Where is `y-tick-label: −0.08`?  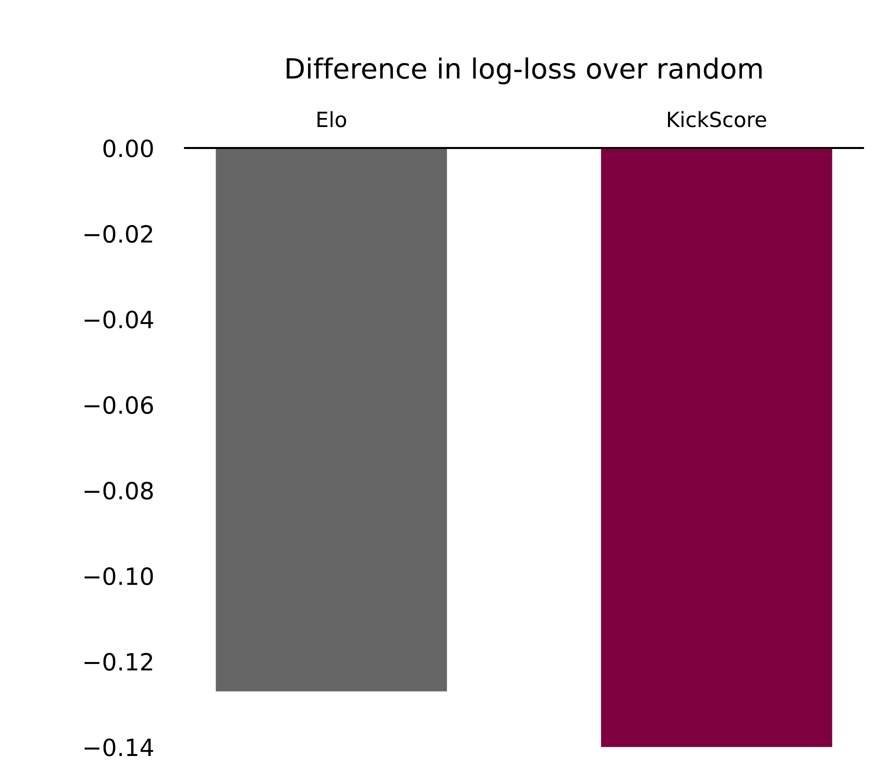
y-tick-label: −0.08 is located at coordinates (118, 491).